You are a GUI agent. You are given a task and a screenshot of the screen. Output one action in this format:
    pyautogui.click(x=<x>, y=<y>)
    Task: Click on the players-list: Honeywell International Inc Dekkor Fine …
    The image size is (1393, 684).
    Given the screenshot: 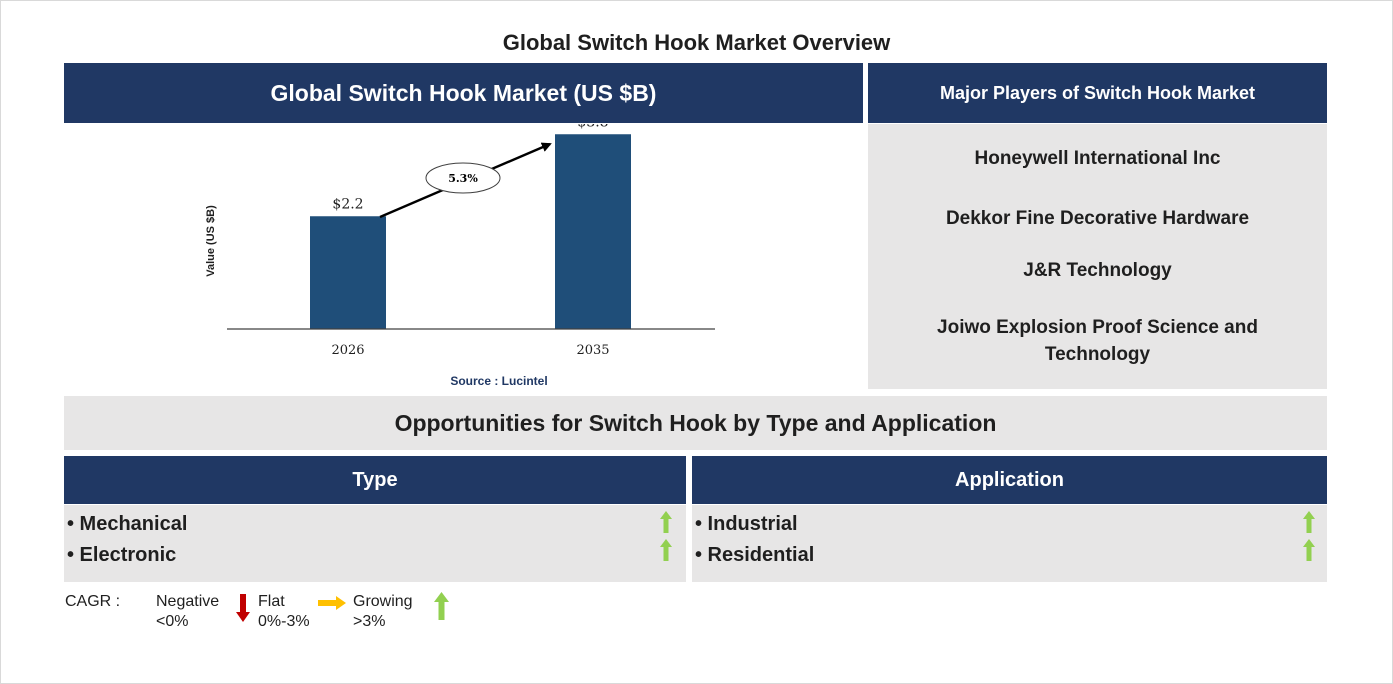 What is the action you would take?
    pyautogui.click(x=1097, y=256)
    